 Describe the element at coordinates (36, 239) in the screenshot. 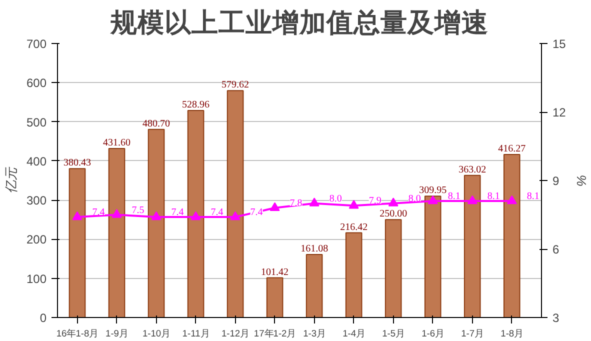

I see `y-tick-label: 200` at that location.